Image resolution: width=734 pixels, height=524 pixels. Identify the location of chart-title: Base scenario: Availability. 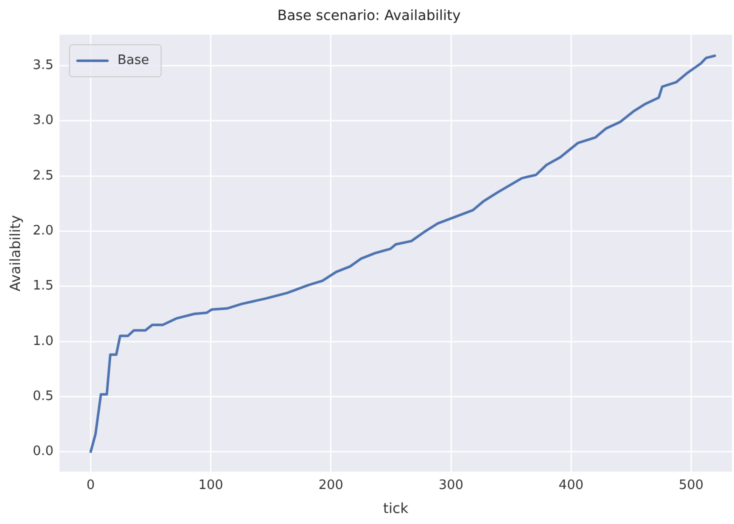
(369, 16).